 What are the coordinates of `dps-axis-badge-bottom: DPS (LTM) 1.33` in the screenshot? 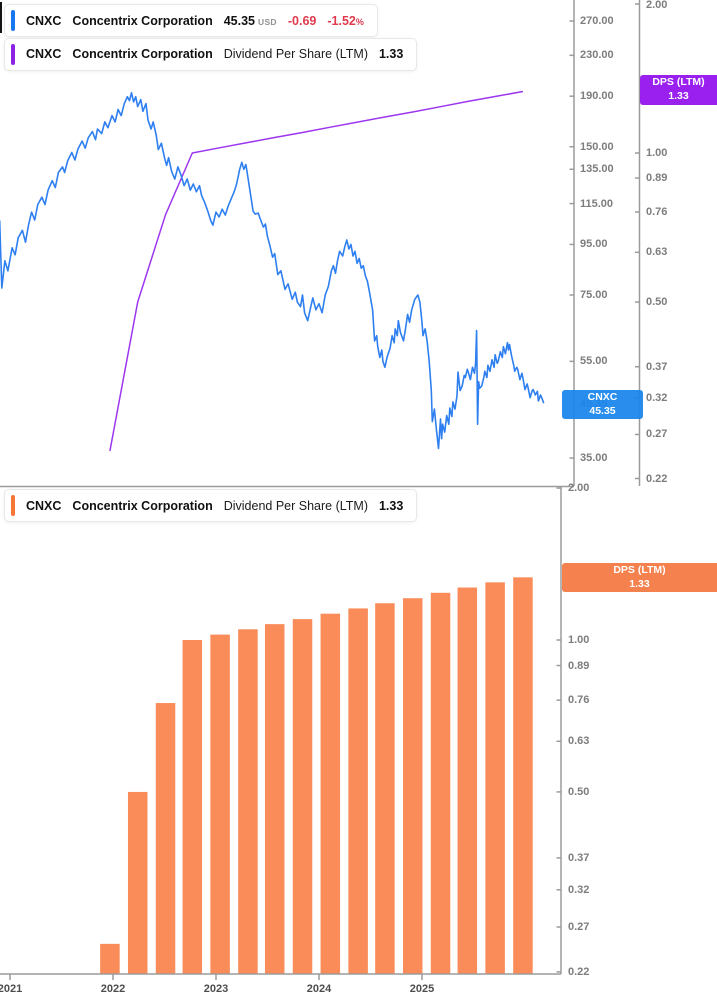 It's located at (639, 577).